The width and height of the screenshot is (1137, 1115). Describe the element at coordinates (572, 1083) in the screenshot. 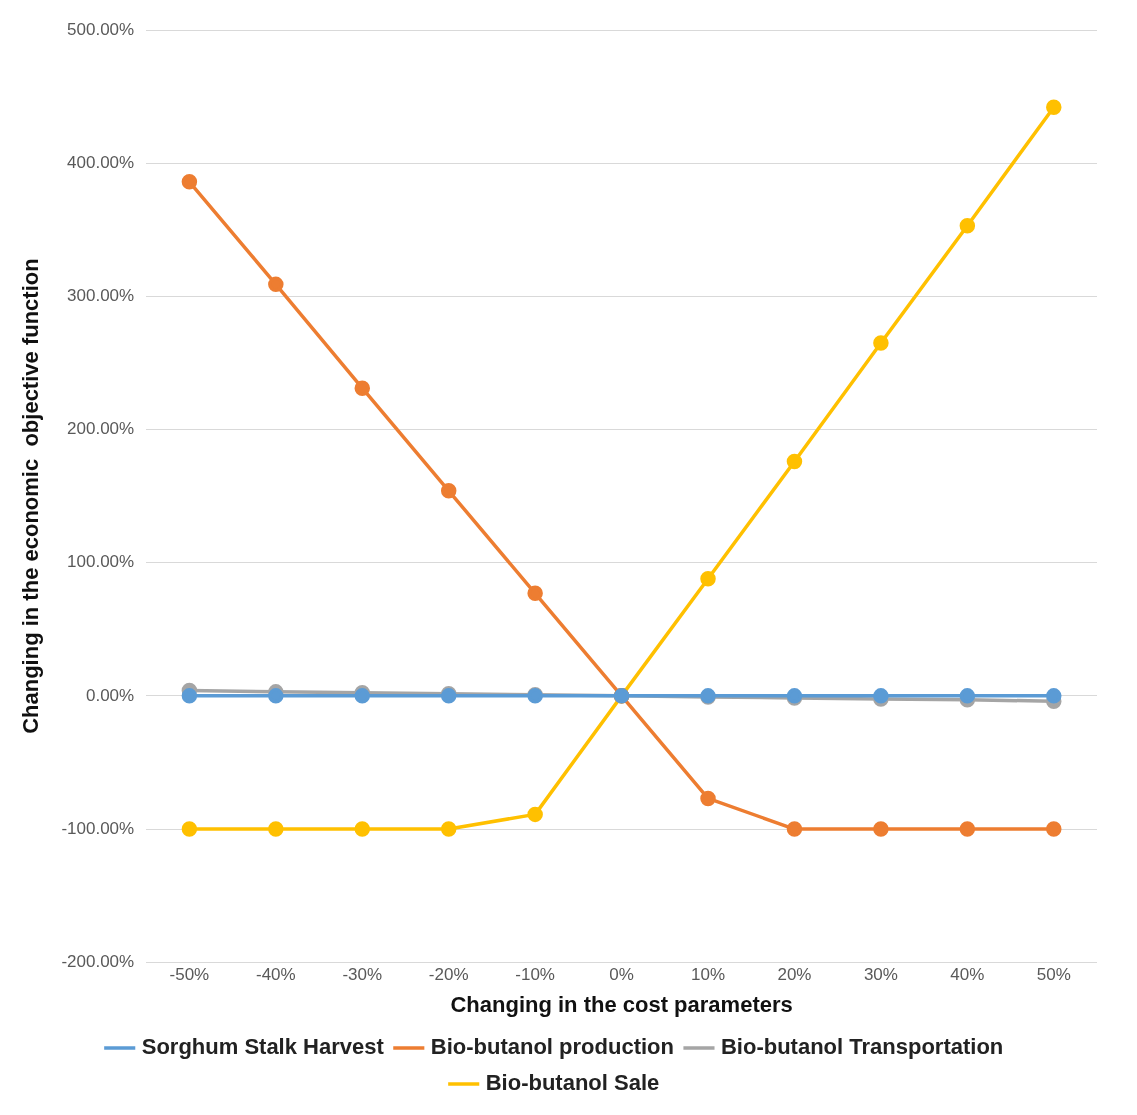

I see `legend-label: Bio-butanol Sale` at that location.